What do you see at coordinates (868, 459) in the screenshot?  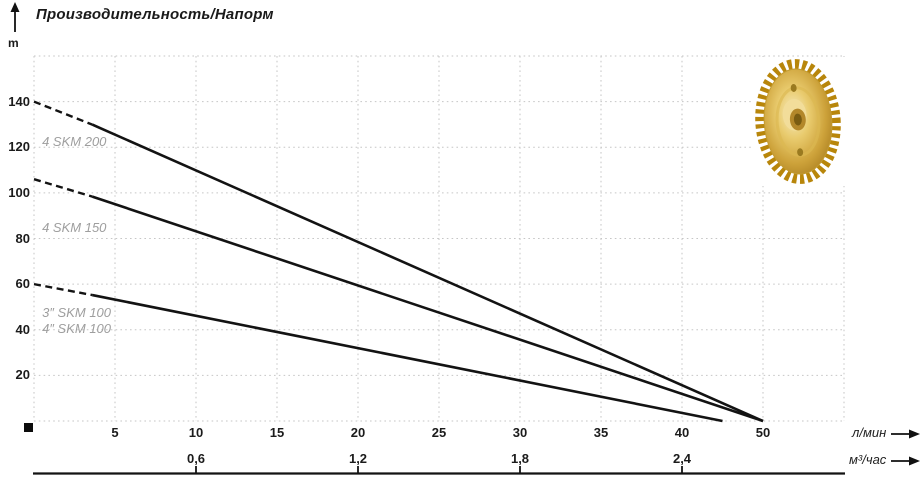 I see `x-axis-unit-m3h: м³/час` at bounding box center [868, 459].